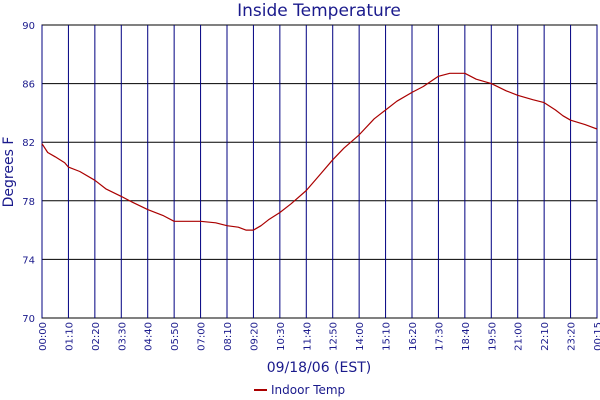  What do you see at coordinates (28, 202) in the screenshot?
I see `y-tick-label: 78` at bounding box center [28, 202].